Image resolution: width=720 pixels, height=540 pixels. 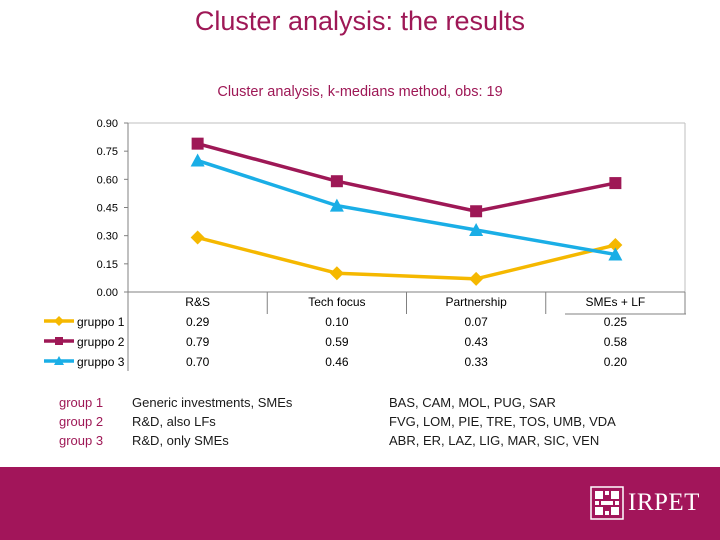 What do you see at coordinates (476, 322) in the screenshot?
I see `data-table-value: 0.07` at bounding box center [476, 322].